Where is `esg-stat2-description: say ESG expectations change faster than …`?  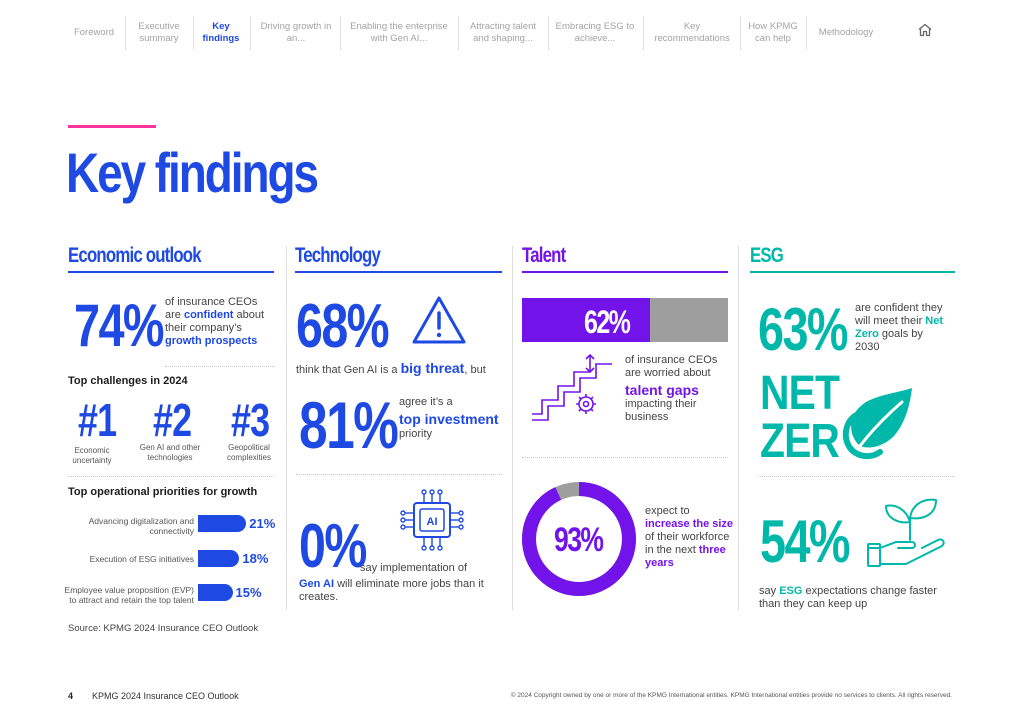 esg-stat2-description: say ESG expectations change faster than … is located at coordinates (848, 597).